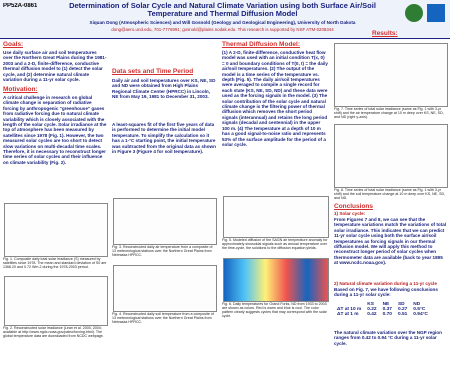 This screenshot has height=387, width=450. I want to click on table-cell: SD, so click(401, 304).